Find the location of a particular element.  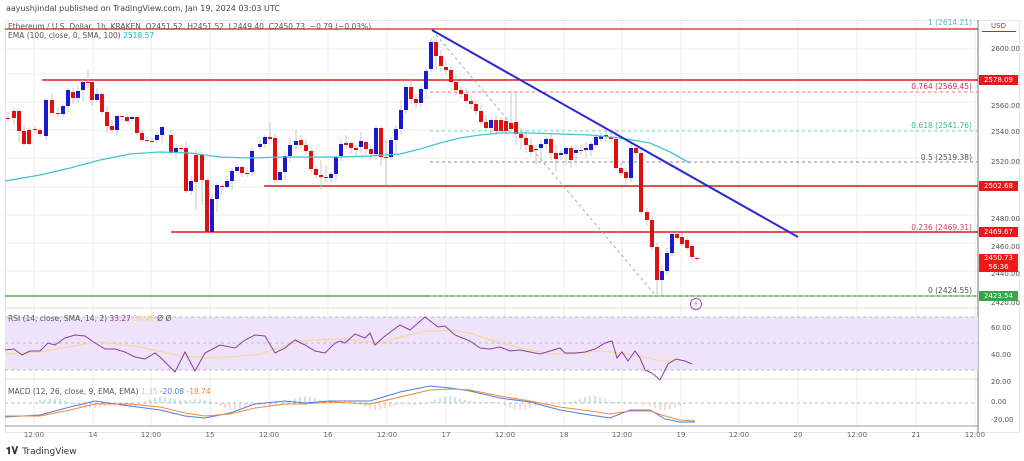

fib-label-1: 1 (2614.21) is located at coordinates (949, 22).